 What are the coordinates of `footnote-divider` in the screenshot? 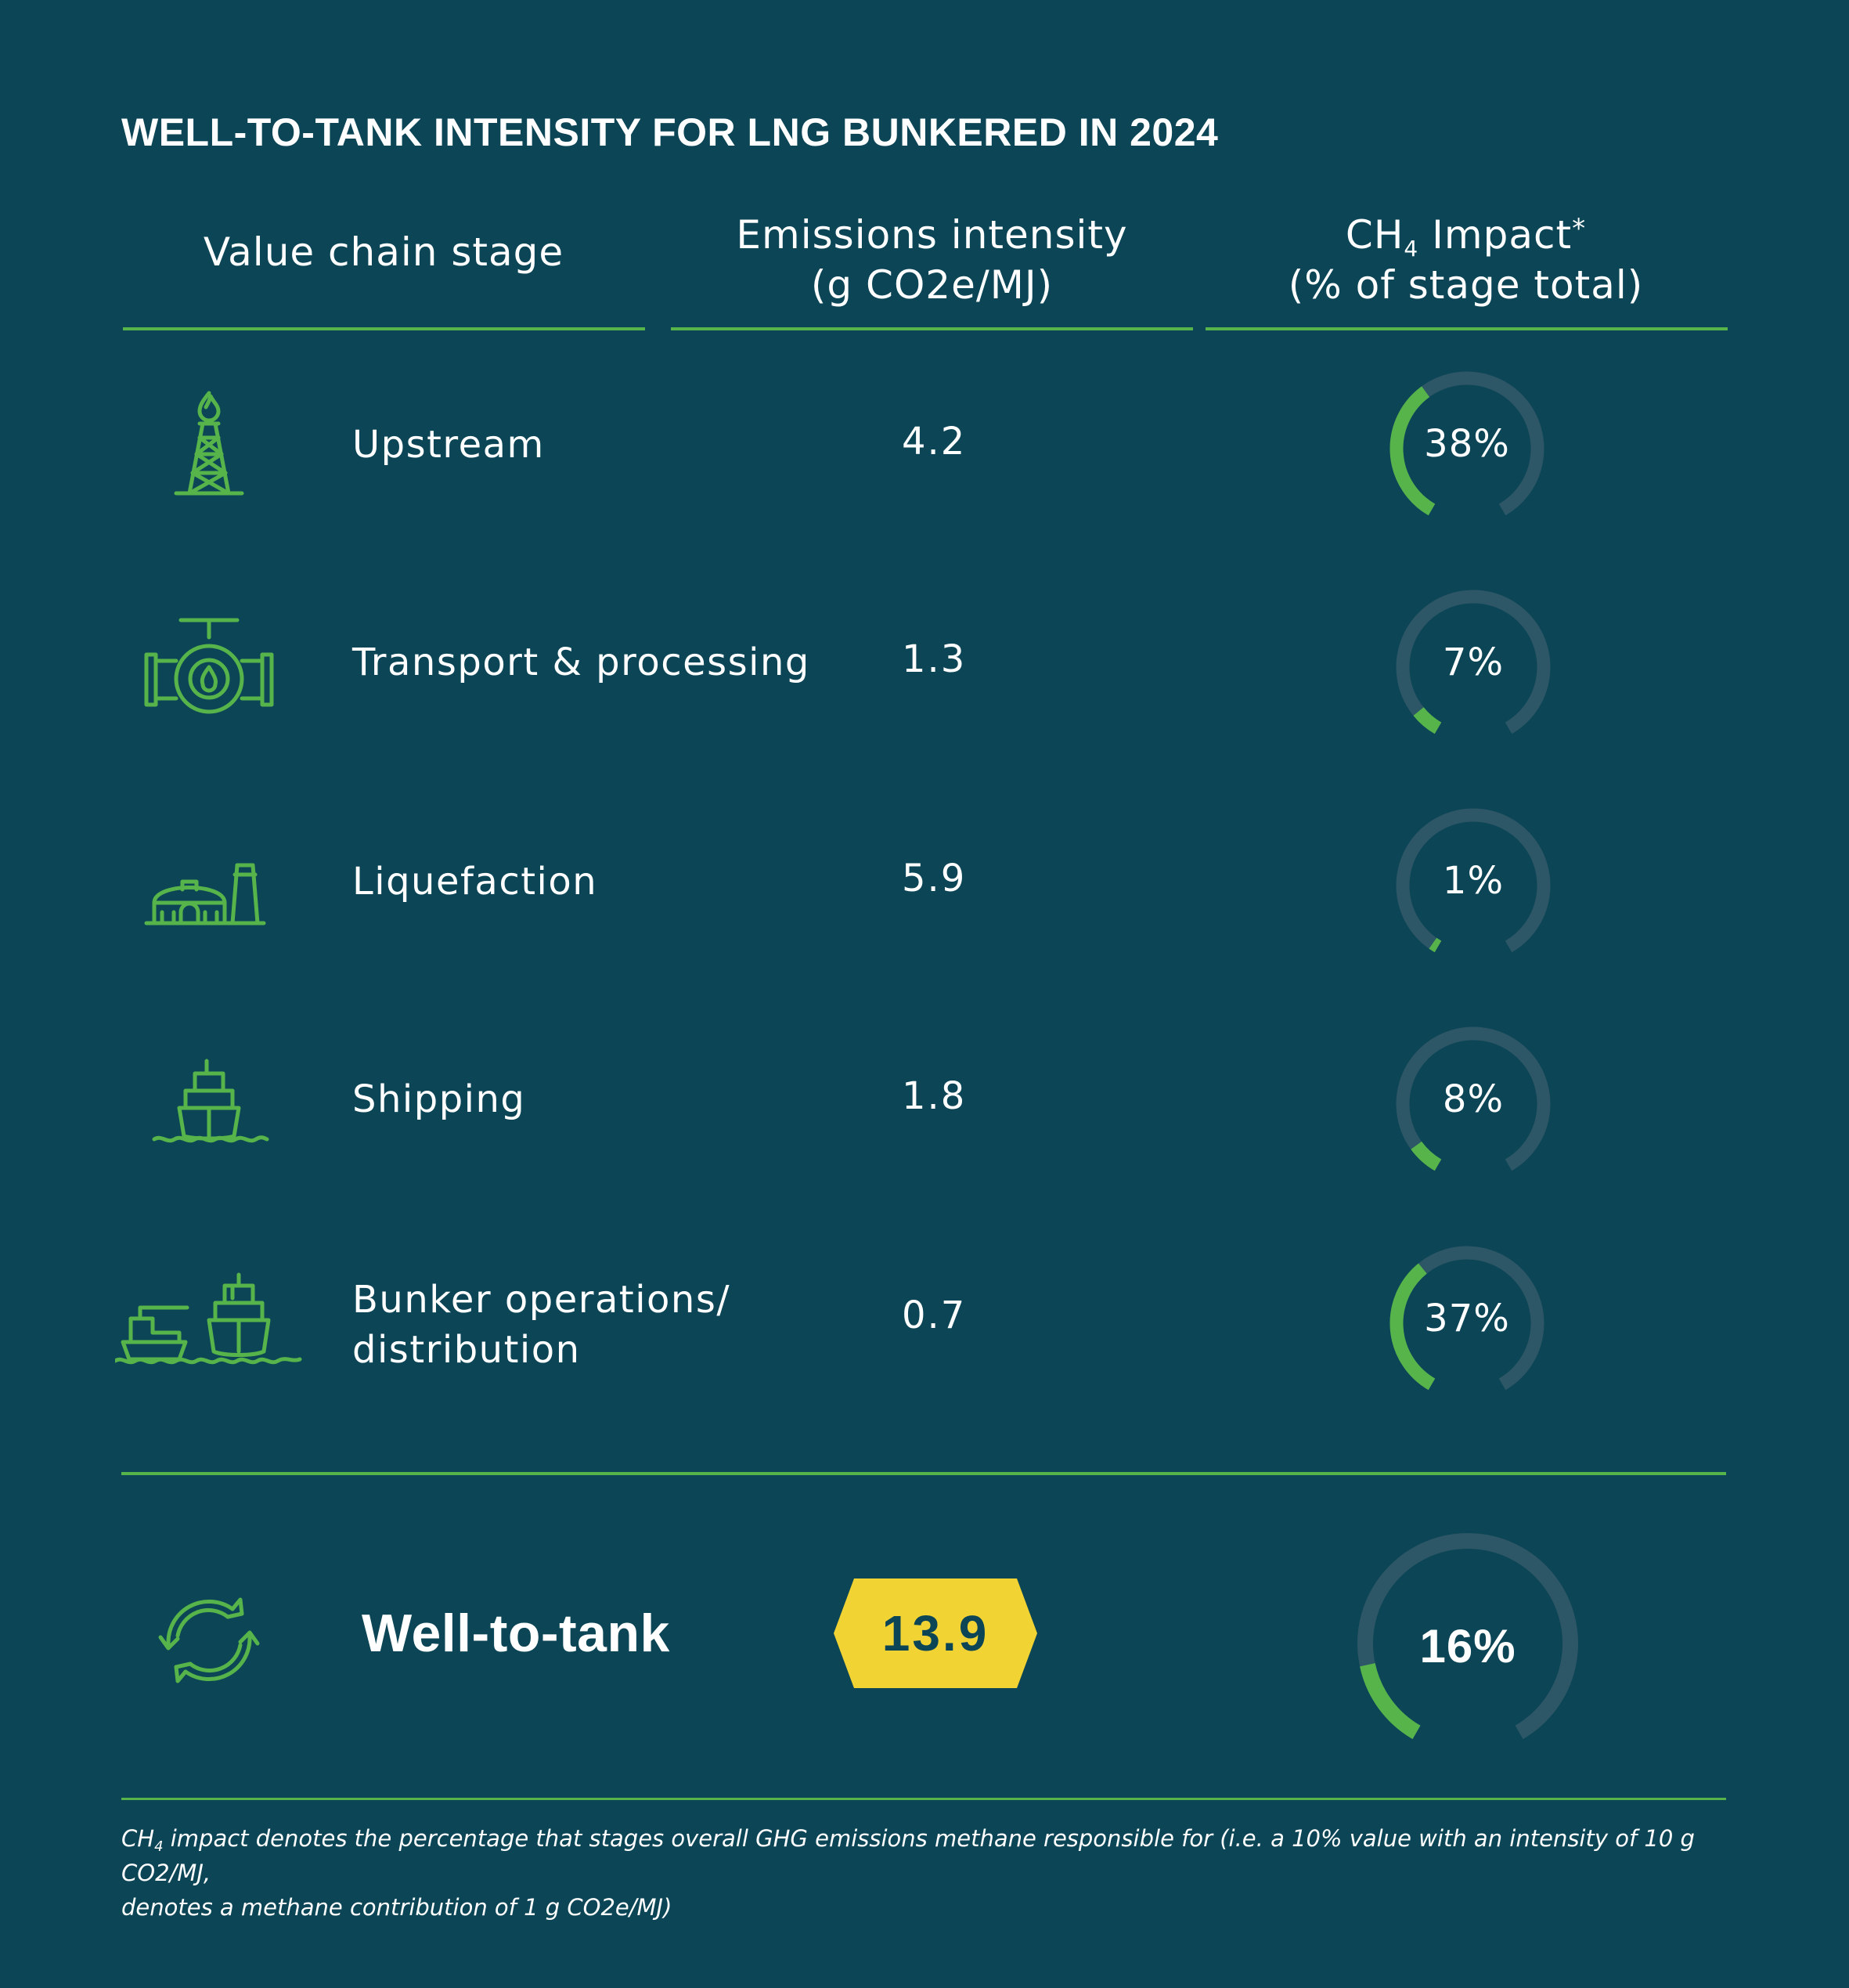 It's located at (923, 1799).